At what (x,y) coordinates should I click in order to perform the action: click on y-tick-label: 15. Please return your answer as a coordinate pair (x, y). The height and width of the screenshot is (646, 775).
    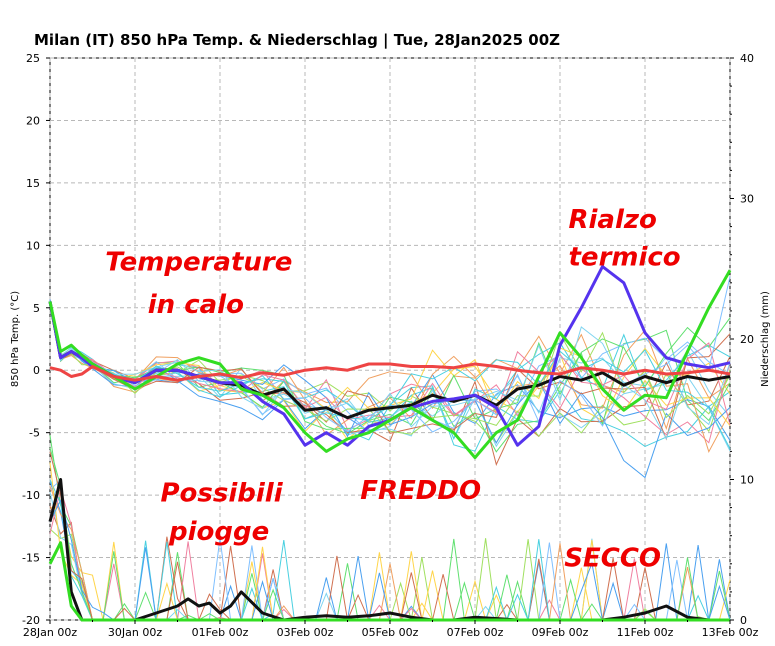
    Looking at the image, I should click on (33, 183).